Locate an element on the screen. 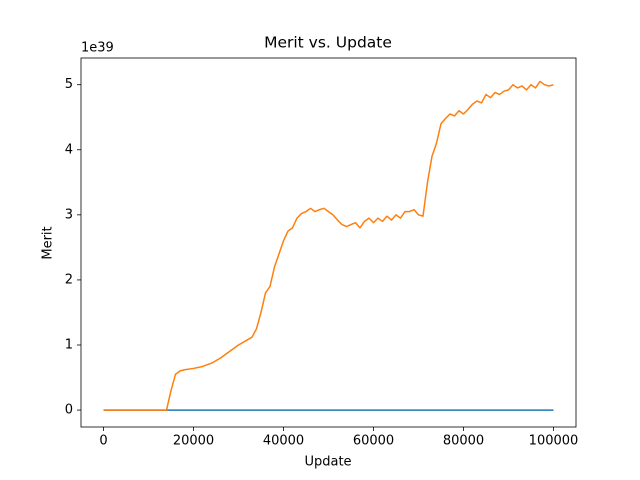 The image size is (640, 480). y-tick-label: 3 is located at coordinates (69, 214).